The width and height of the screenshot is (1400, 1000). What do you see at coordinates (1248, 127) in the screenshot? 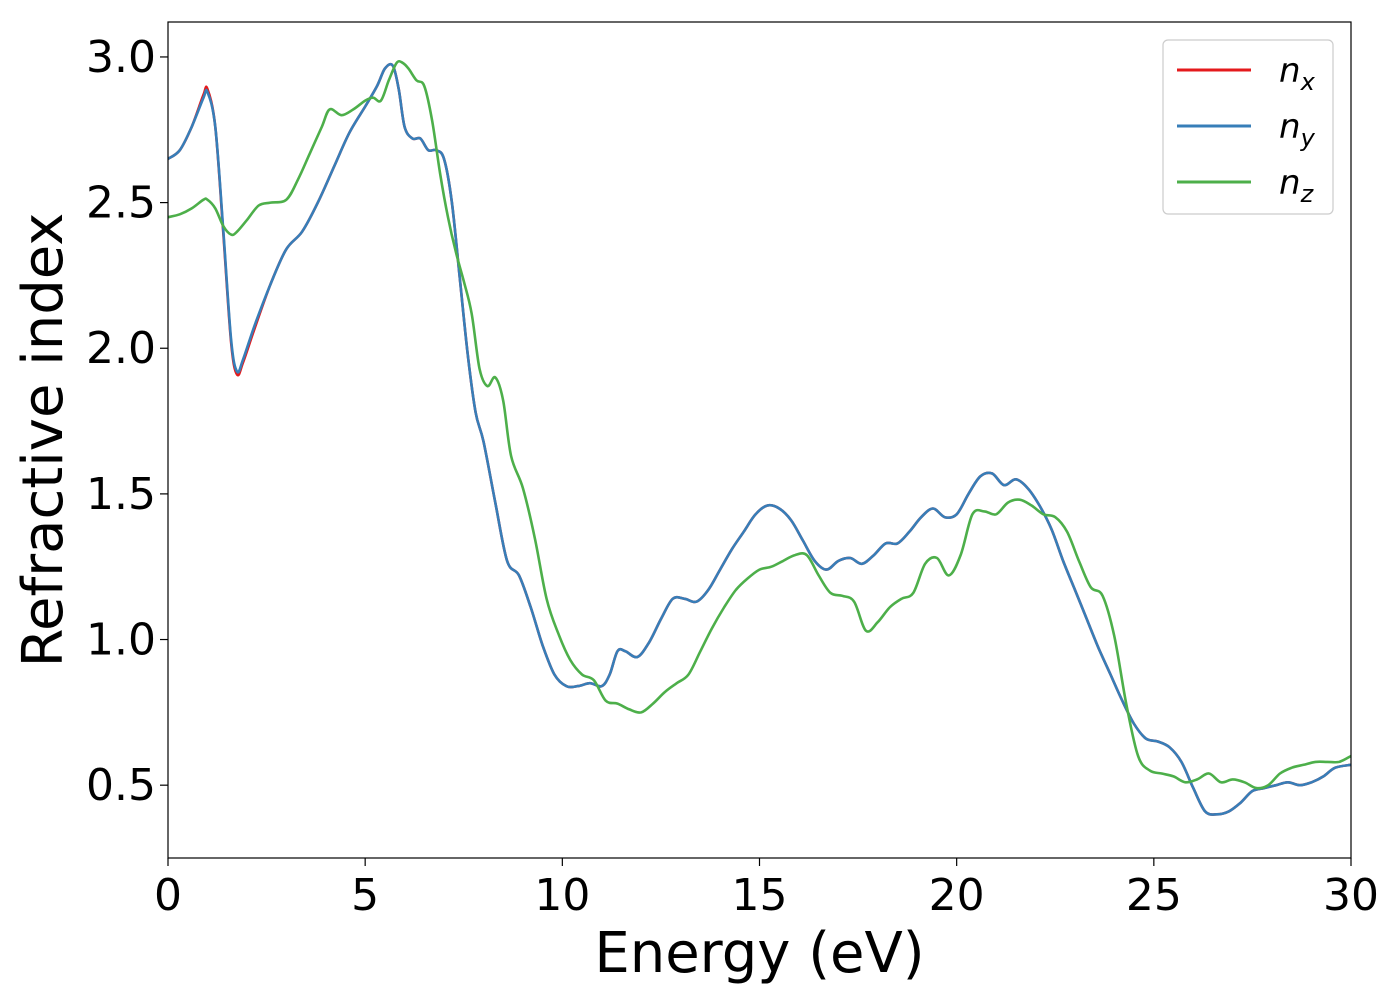
I see `legend: nx ny nz` at bounding box center [1248, 127].